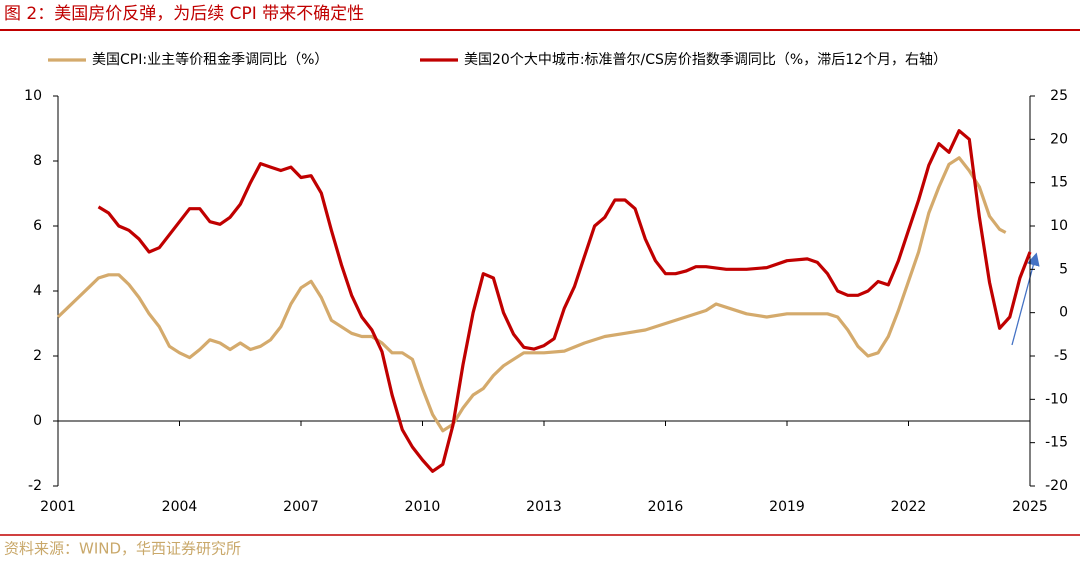 This screenshot has width=1080, height=566. What do you see at coordinates (1059, 96) in the screenshot?
I see `y2-tick-label: 25` at bounding box center [1059, 96].